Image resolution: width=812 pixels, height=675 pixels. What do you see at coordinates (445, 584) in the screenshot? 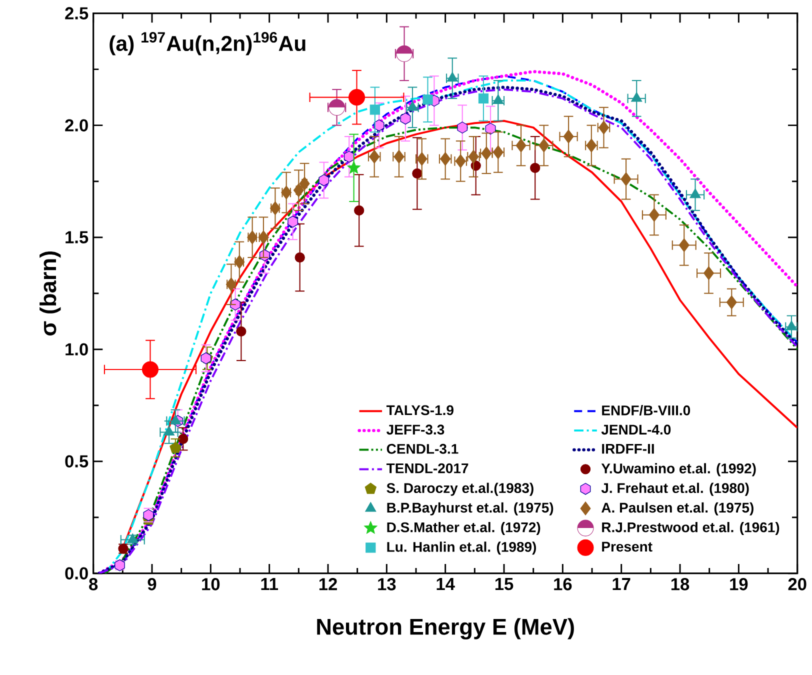
I see `x-tick-label: 14` at bounding box center [445, 584].